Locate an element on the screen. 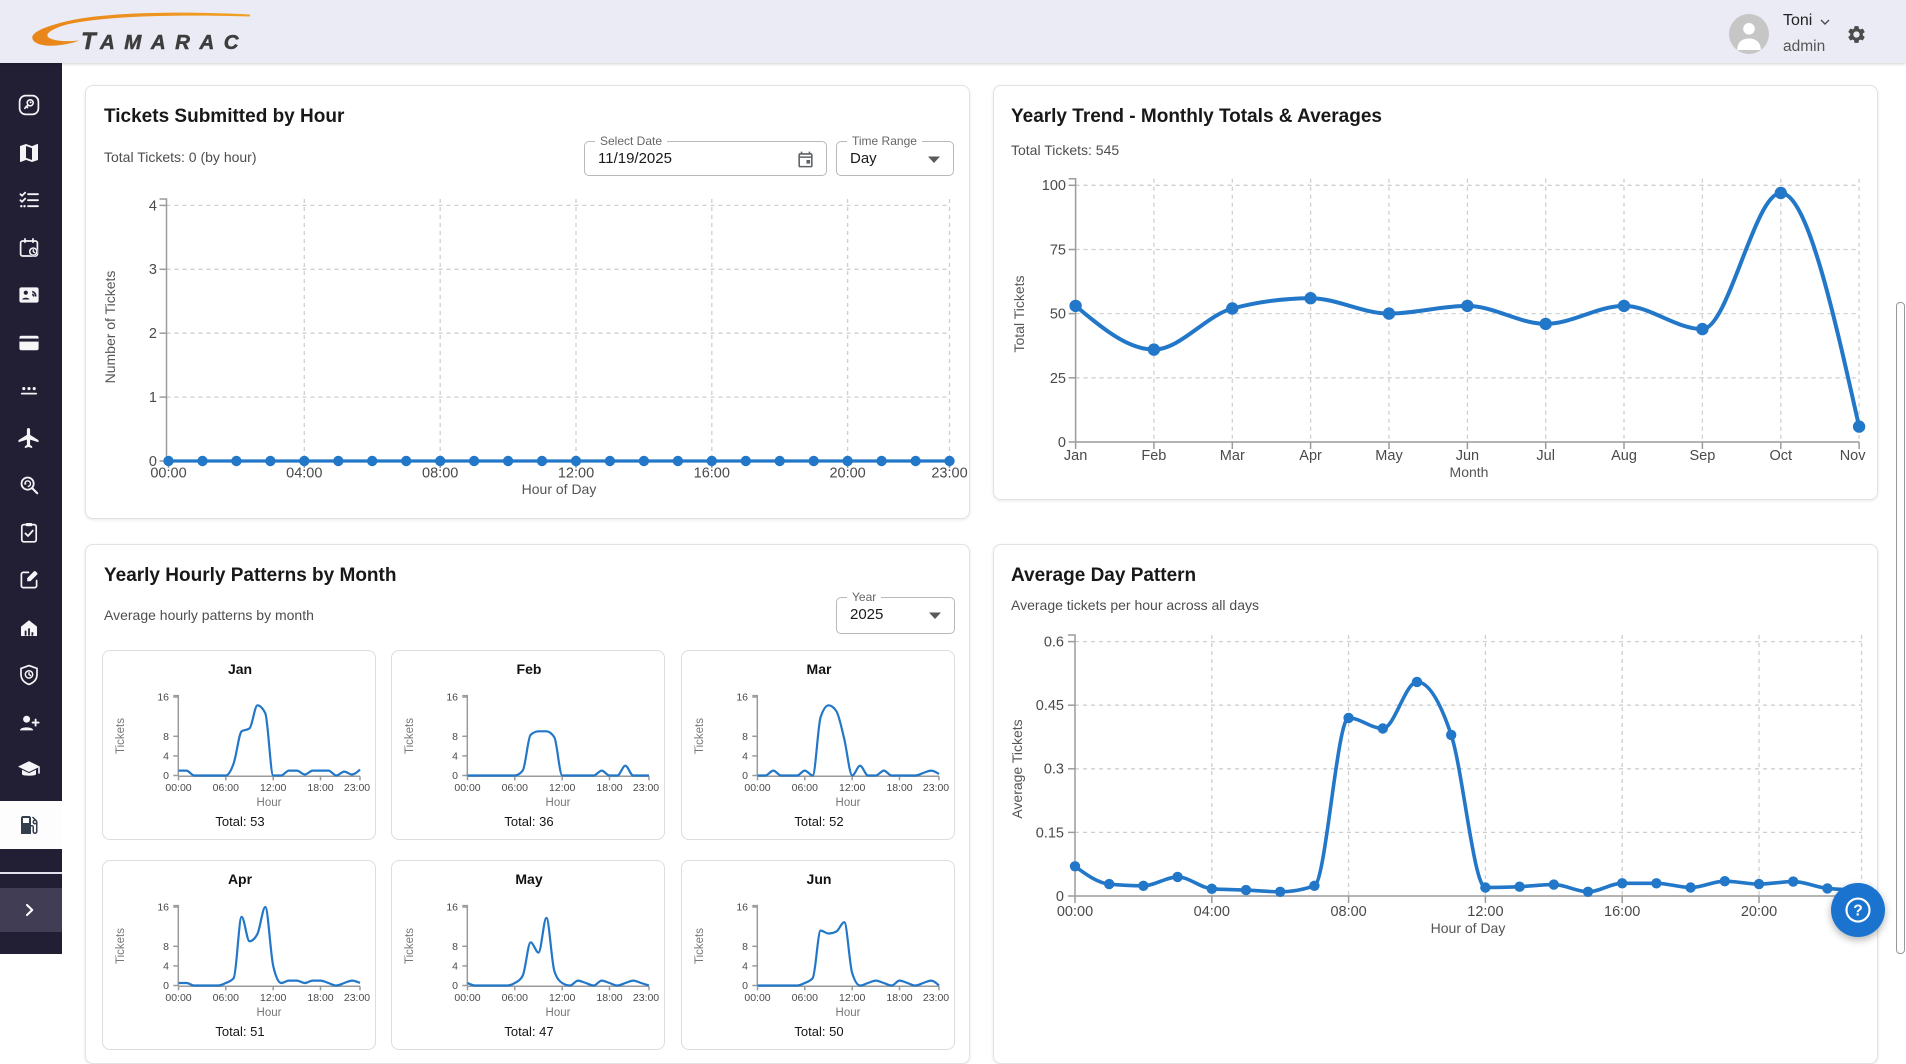  svg-text: T is located at coordinates (89, 41).